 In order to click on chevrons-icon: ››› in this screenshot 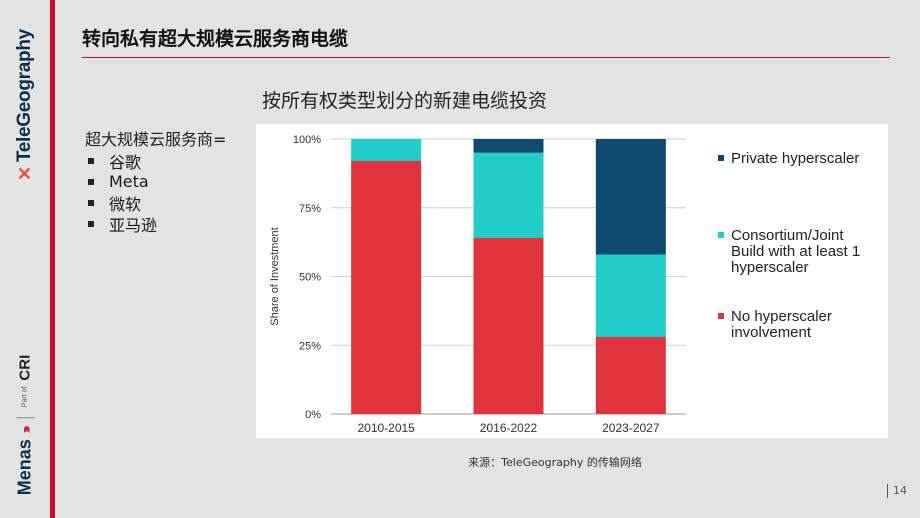, I will do `click(25, 431)`.